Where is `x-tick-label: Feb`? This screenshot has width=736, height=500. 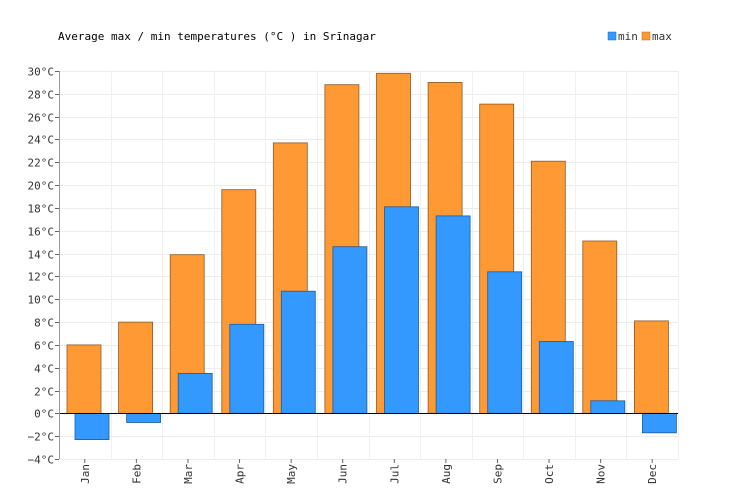 x-tick-label: Feb is located at coordinates (136, 474).